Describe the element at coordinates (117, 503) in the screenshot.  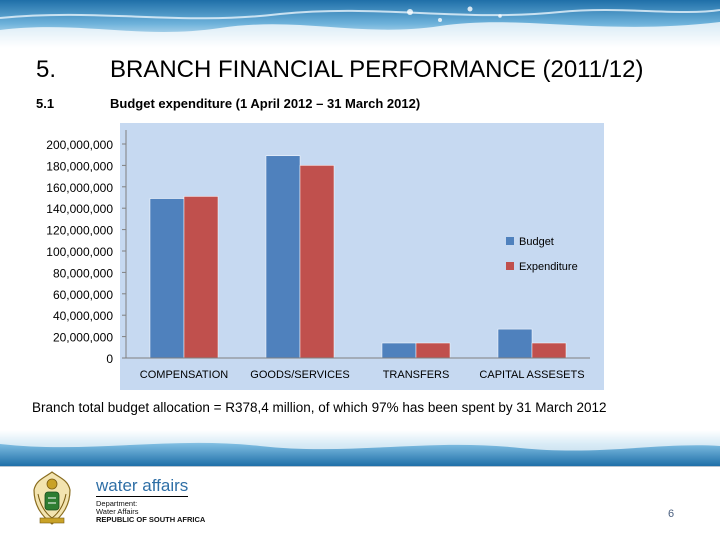
I see `brand-department-label: Department:` at that location.